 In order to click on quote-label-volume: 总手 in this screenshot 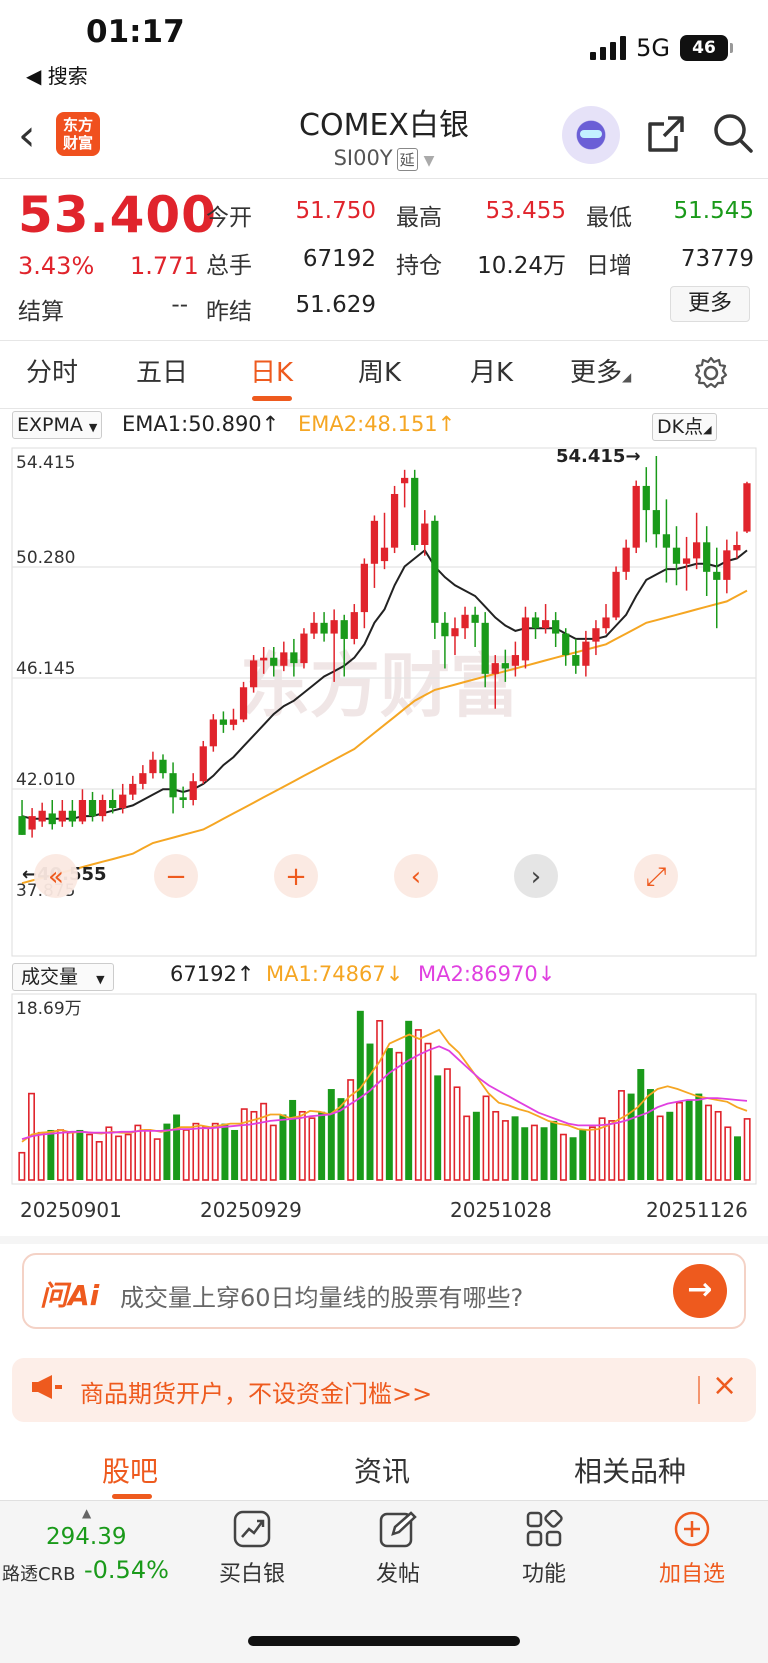, I will do `click(229, 266)`.